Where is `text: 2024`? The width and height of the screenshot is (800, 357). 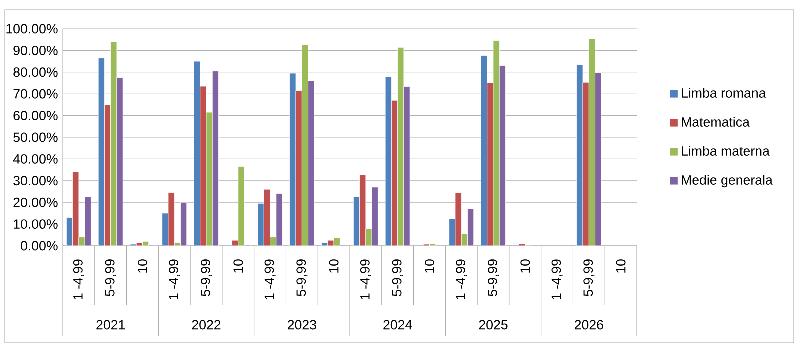
text: 2024 is located at coordinates (398, 325).